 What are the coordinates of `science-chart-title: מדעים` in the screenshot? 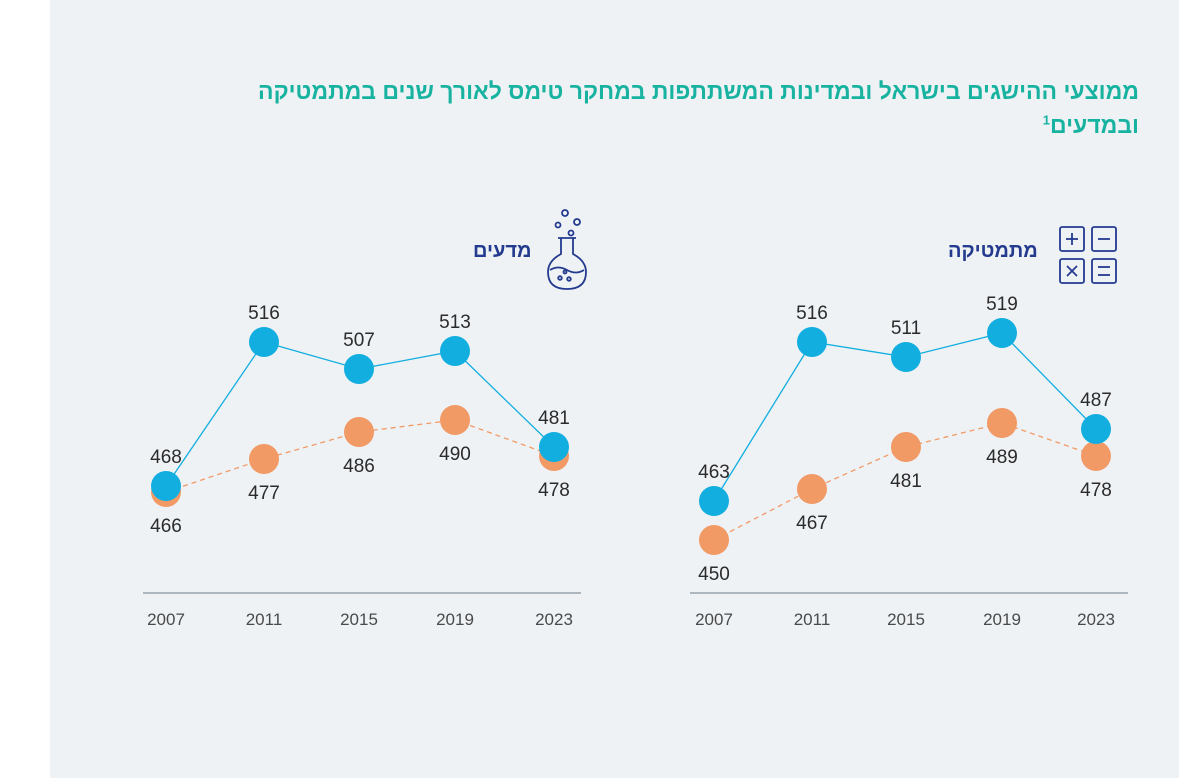 It's located at (502, 251).